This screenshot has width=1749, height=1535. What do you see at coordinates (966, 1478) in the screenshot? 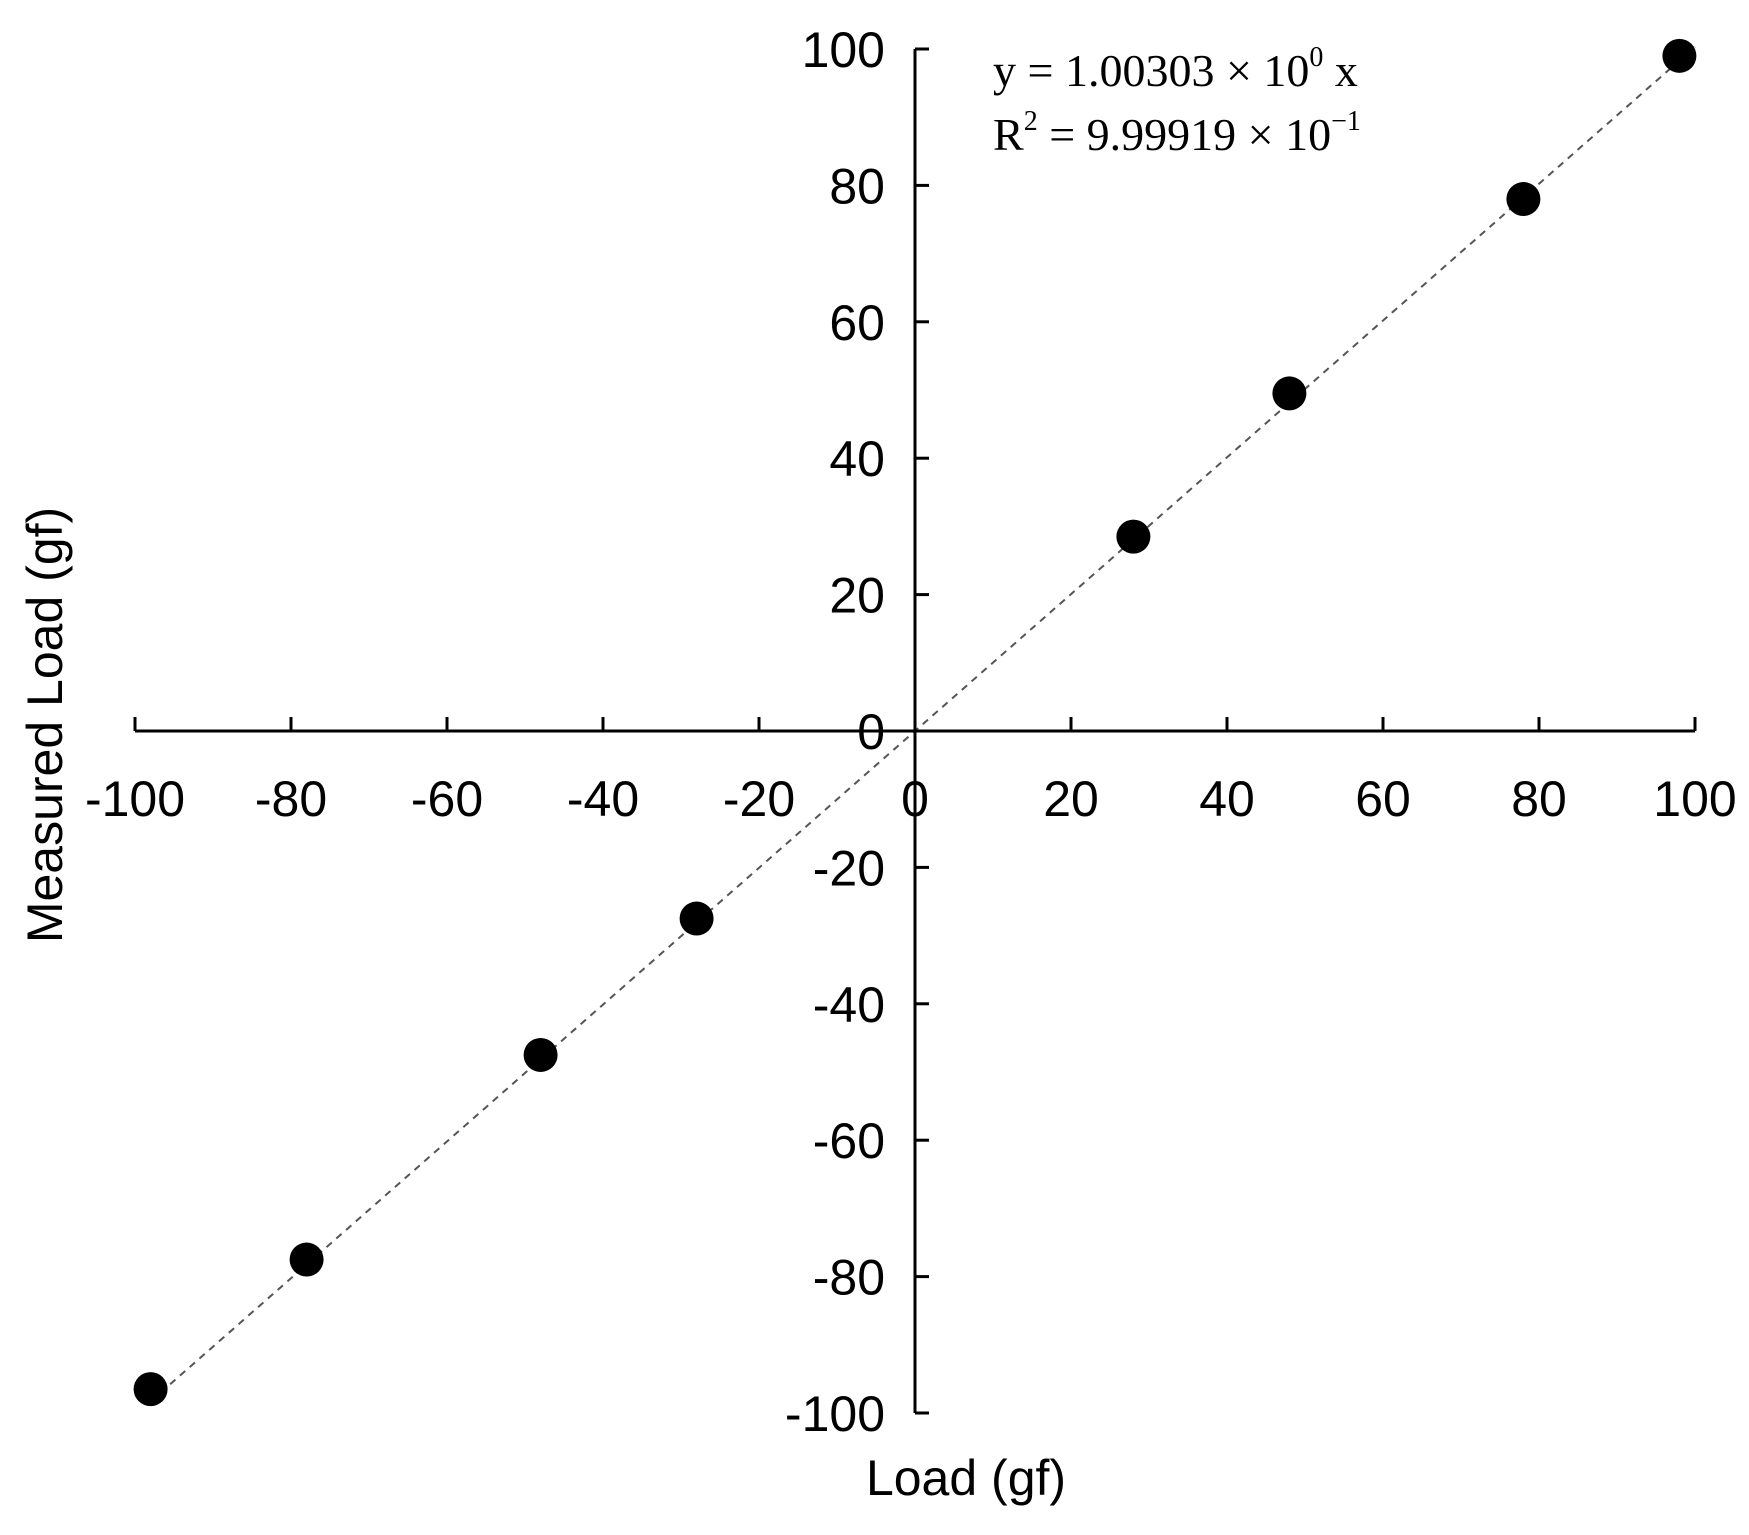
I see `x-axis-label: Load (gf)` at bounding box center [966, 1478].